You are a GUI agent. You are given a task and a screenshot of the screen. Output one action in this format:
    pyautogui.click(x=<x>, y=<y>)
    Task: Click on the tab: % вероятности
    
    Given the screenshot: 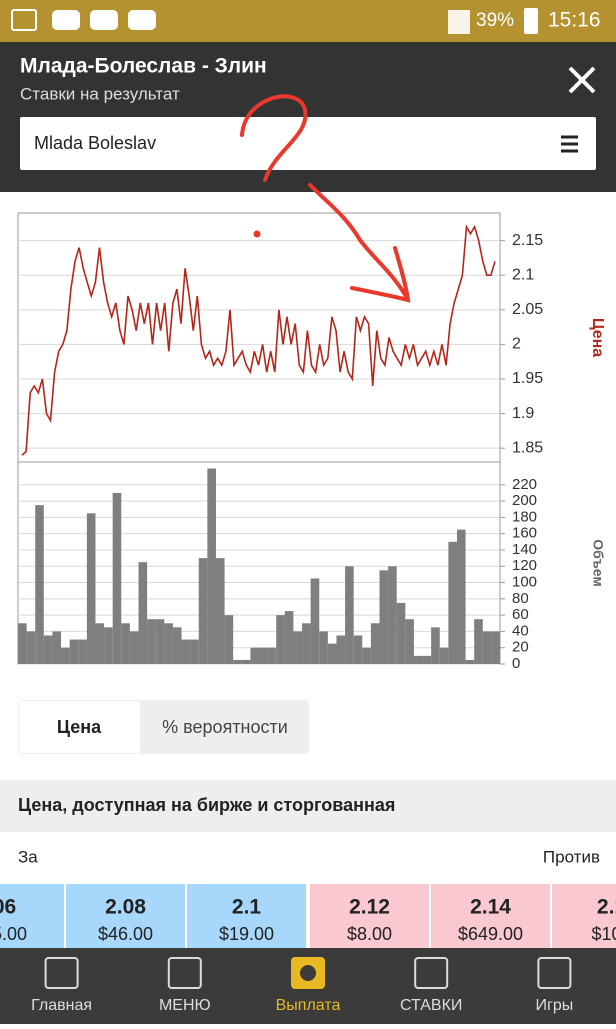 What is the action you would take?
    pyautogui.click(x=225, y=727)
    